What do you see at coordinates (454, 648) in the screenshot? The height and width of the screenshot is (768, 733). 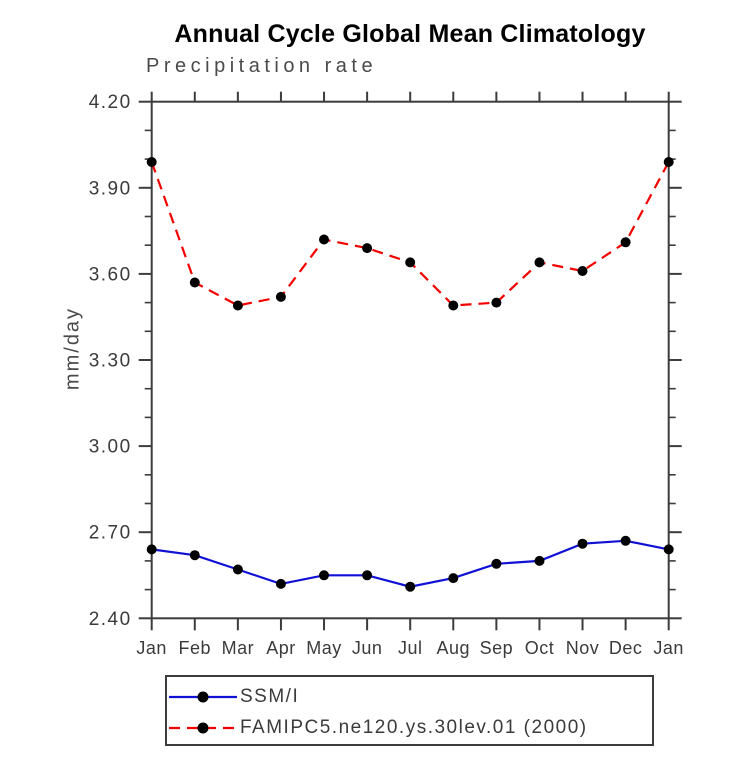 I see `x-tick-label: Aug` at bounding box center [454, 648].